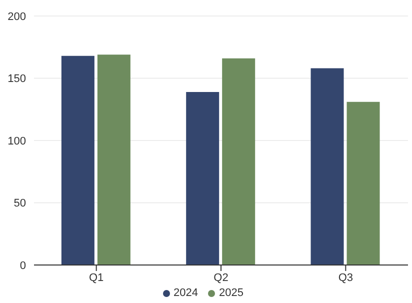  Describe the element at coordinates (186, 293) in the screenshot. I see `legend-label: 2024` at that location.